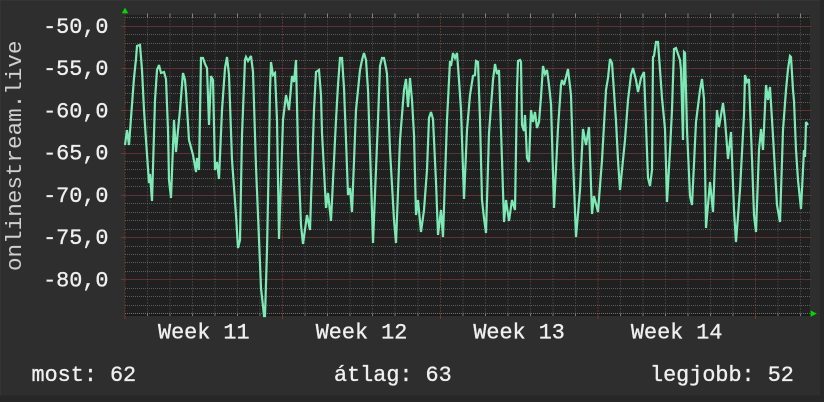  I want to click on svg-text: -80,0, so click(75, 280).